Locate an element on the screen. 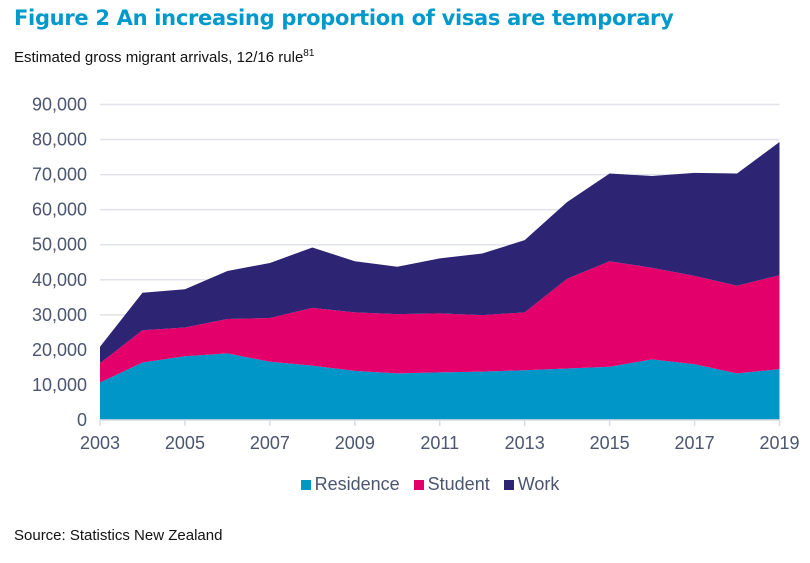 This screenshot has width=810, height=563. y-tick-label: 20,000 is located at coordinates (59, 350).